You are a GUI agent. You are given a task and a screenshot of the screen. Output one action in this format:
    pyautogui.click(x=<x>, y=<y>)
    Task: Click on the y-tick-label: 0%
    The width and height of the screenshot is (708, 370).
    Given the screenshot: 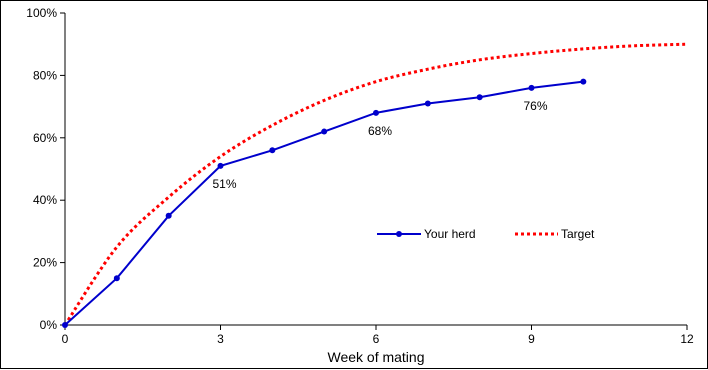 What is the action you would take?
    pyautogui.click(x=49, y=325)
    